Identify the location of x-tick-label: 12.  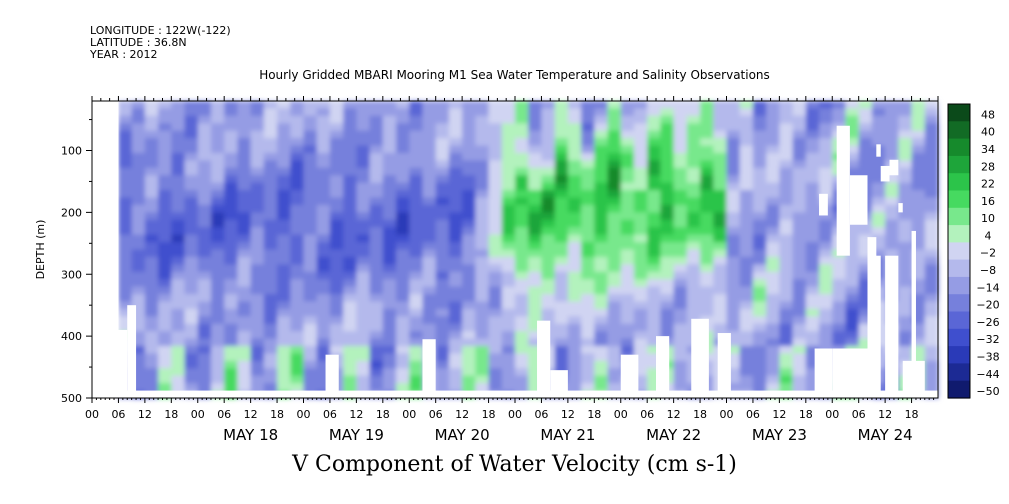
(885, 414).